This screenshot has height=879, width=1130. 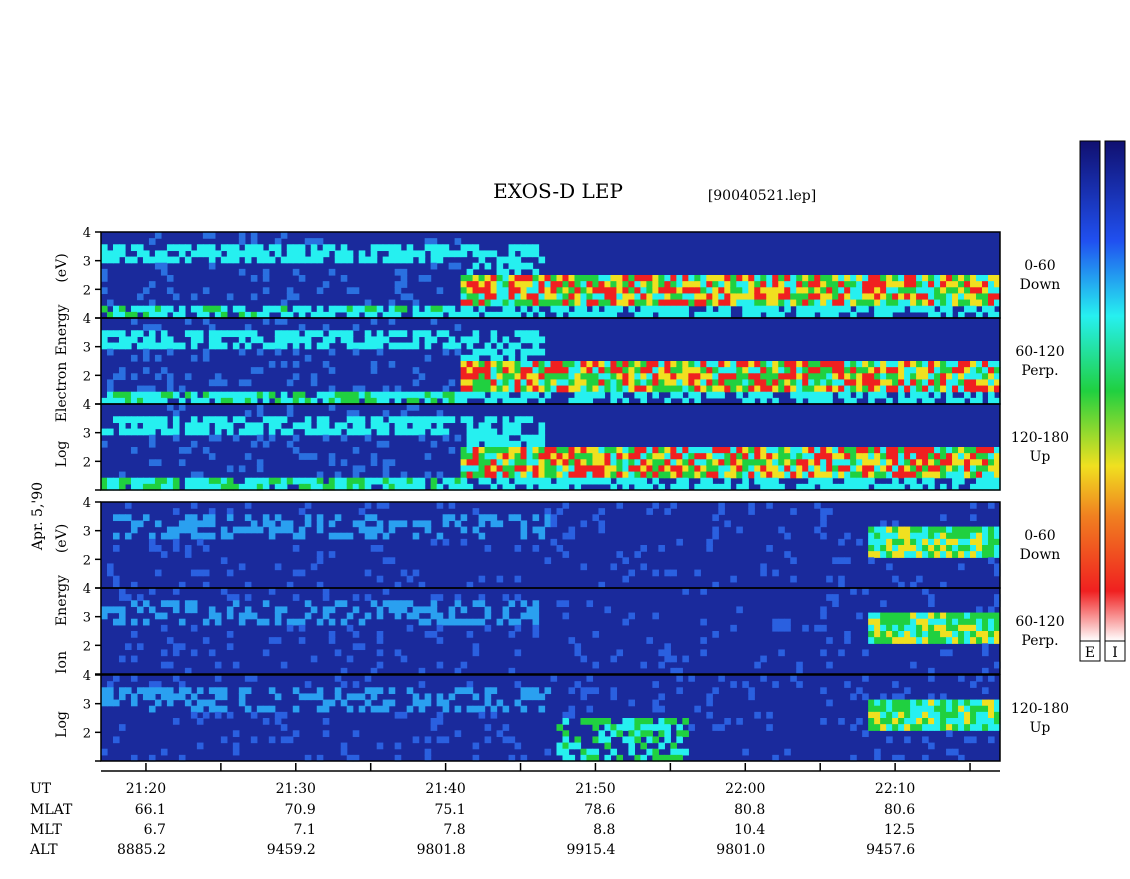 What do you see at coordinates (87, 405) in the screenshot?
I see `y-tick-label: 4` at bounding box center [87, 405].